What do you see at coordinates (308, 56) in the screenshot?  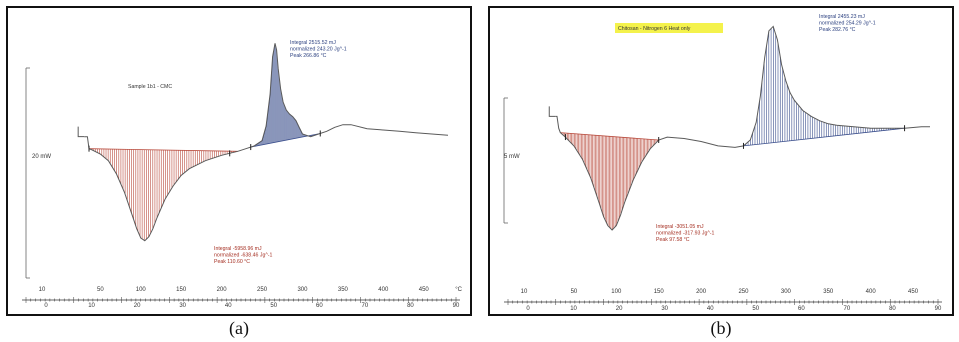 I see `peak-annotation-line: Peak 266.86 °C` at bounding box center [308, 56].